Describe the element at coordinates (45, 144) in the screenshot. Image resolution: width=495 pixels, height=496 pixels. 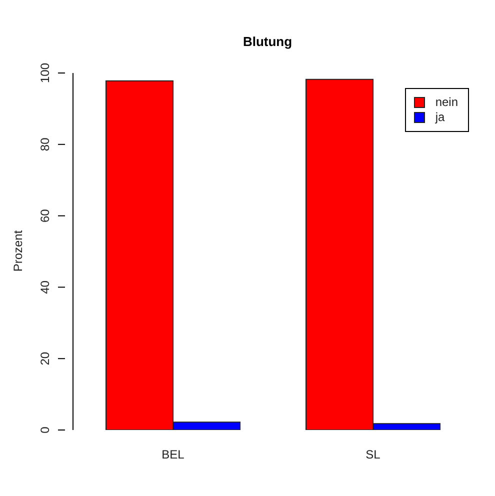
I see `y-tick-label: 80` at that location.